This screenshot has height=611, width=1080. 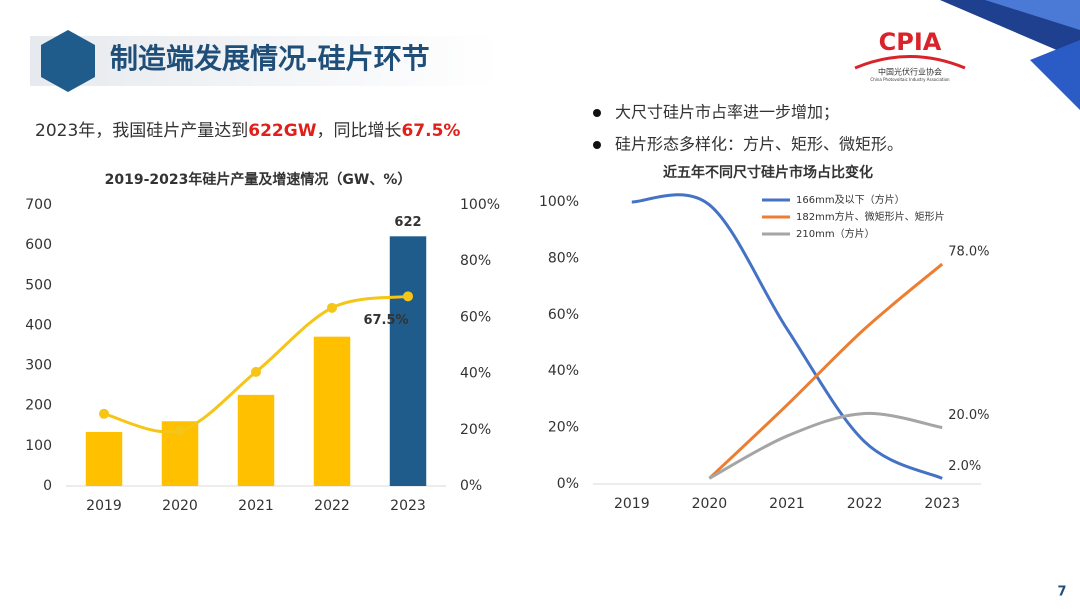 What do you see at coordinates (910, 42) in the screenshot?
I see `logo-abbr: CPIA` at bounding box center [910, 42].